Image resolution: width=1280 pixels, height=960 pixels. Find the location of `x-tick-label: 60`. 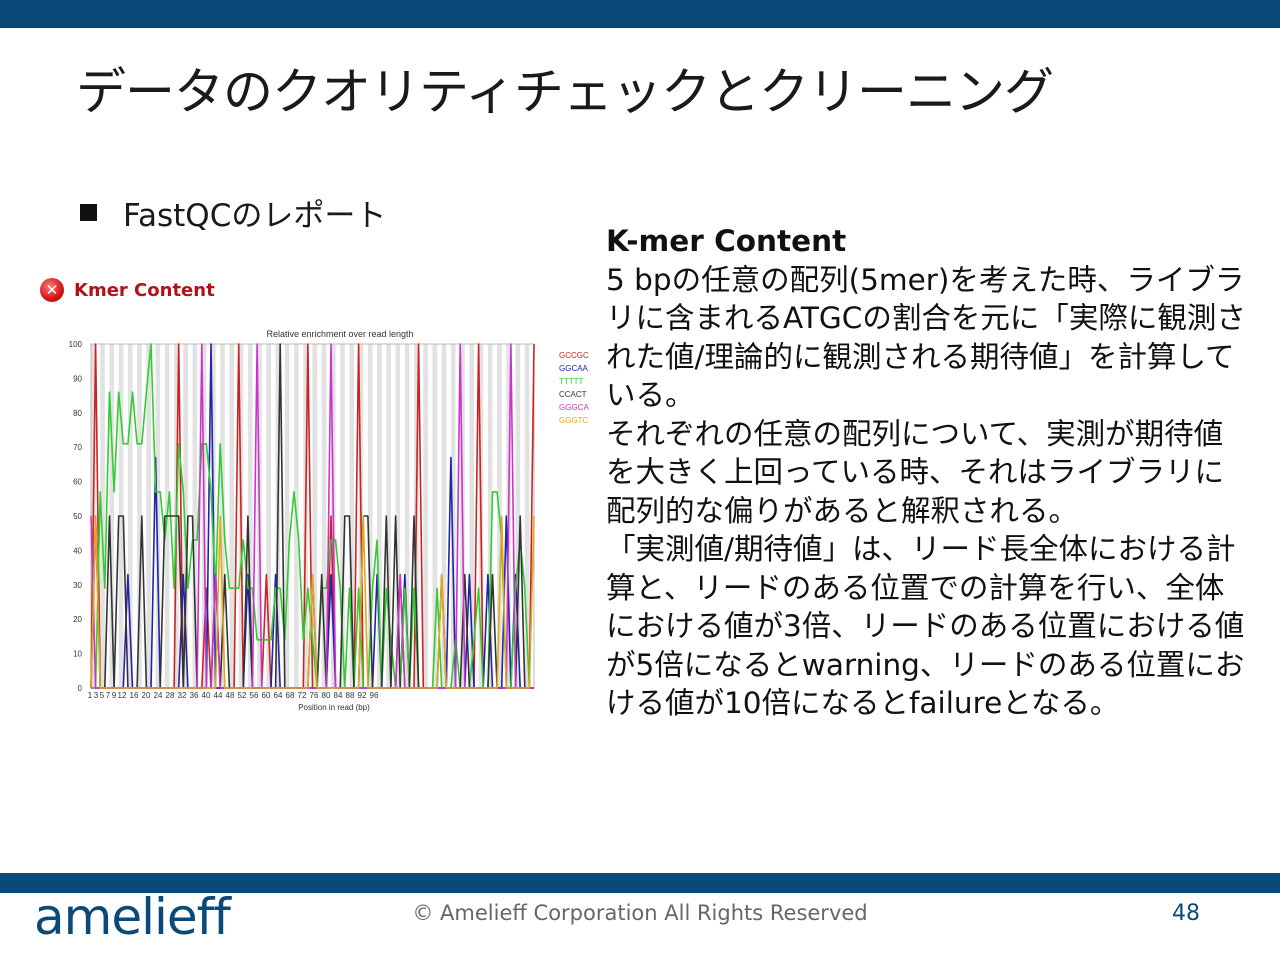

x-tick-label: 60 is located at coordinates (266, 695).